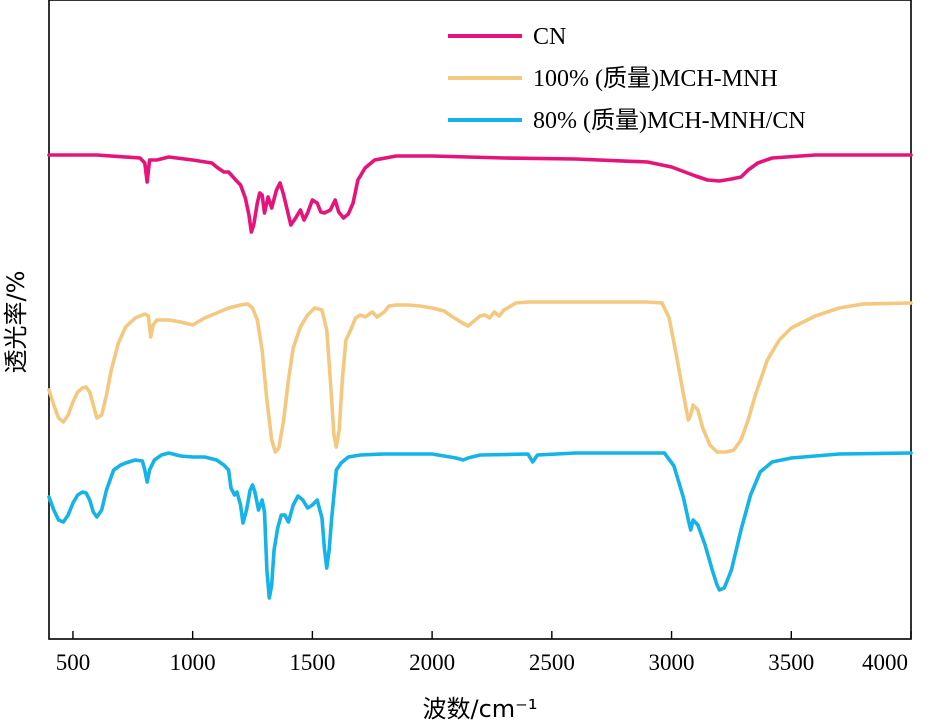  I want to click on legend-label-0: CN, so click(549, 37).